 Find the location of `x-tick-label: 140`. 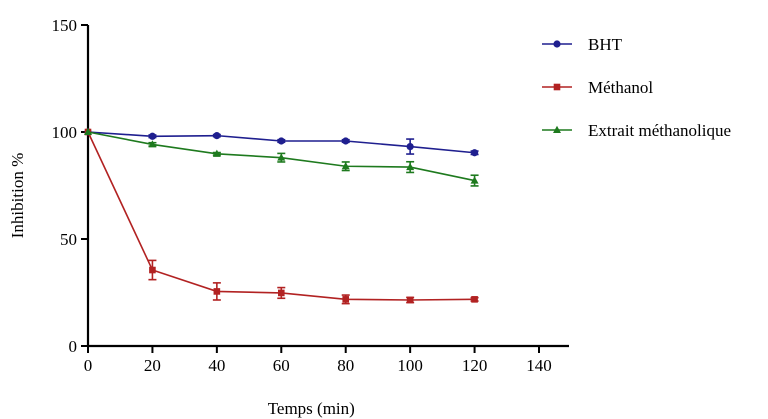

x-tick-label: 140 is located at coordinates (539, 365).